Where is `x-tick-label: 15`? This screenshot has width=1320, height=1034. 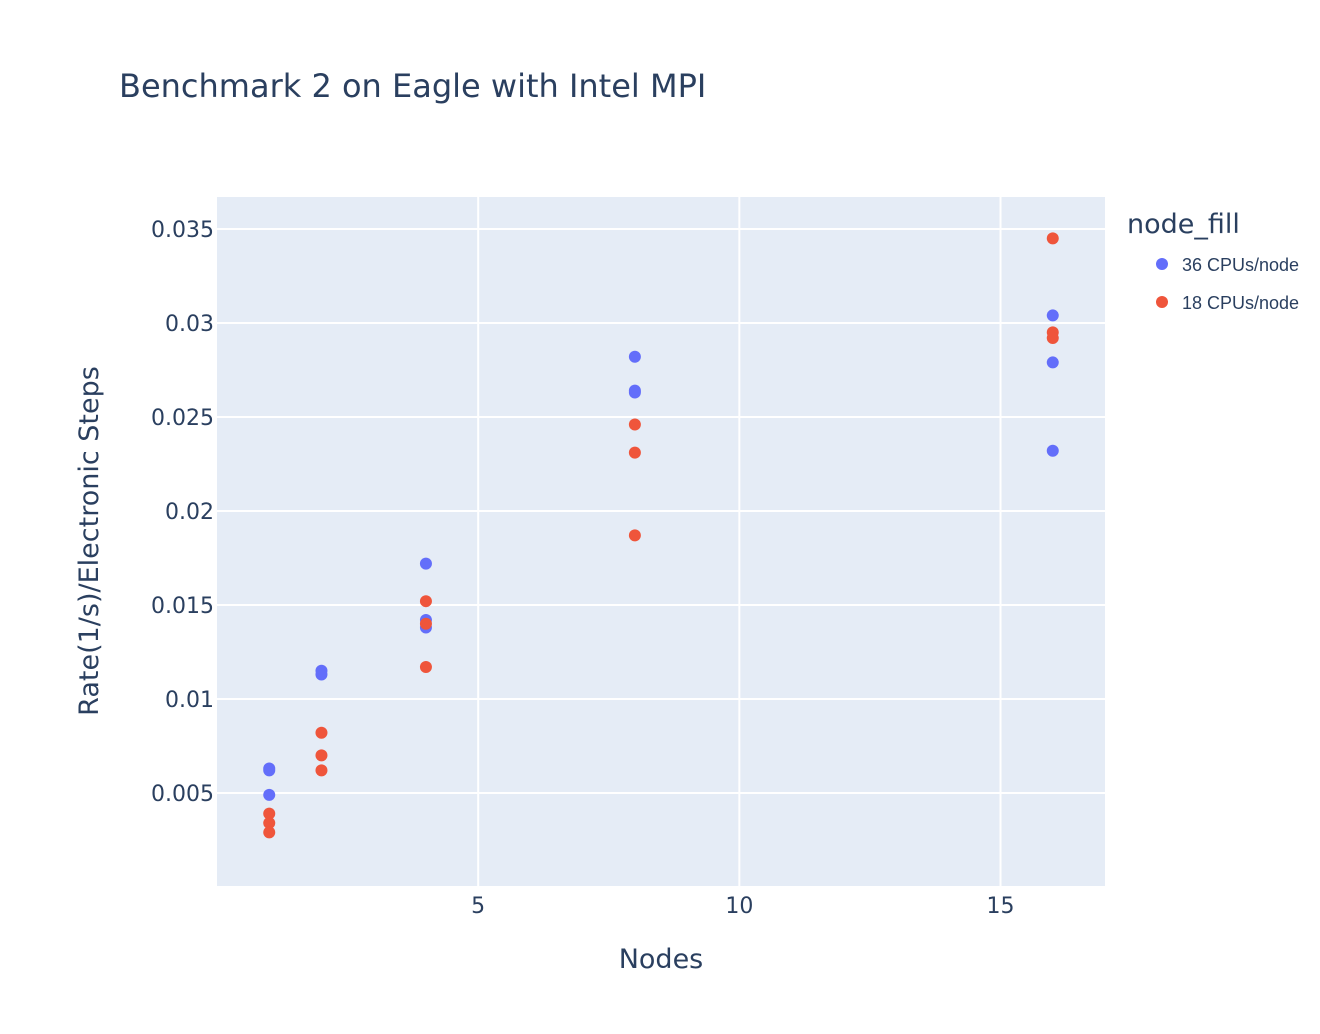
x-tick-label: 15 is located at coordinates (1001, 906).